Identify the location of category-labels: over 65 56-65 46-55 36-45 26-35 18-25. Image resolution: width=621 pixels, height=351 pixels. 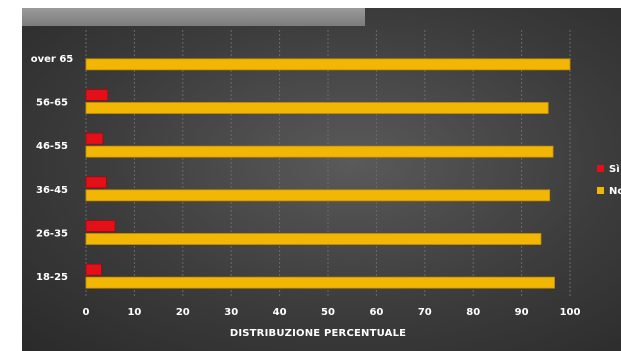
(52, 168).